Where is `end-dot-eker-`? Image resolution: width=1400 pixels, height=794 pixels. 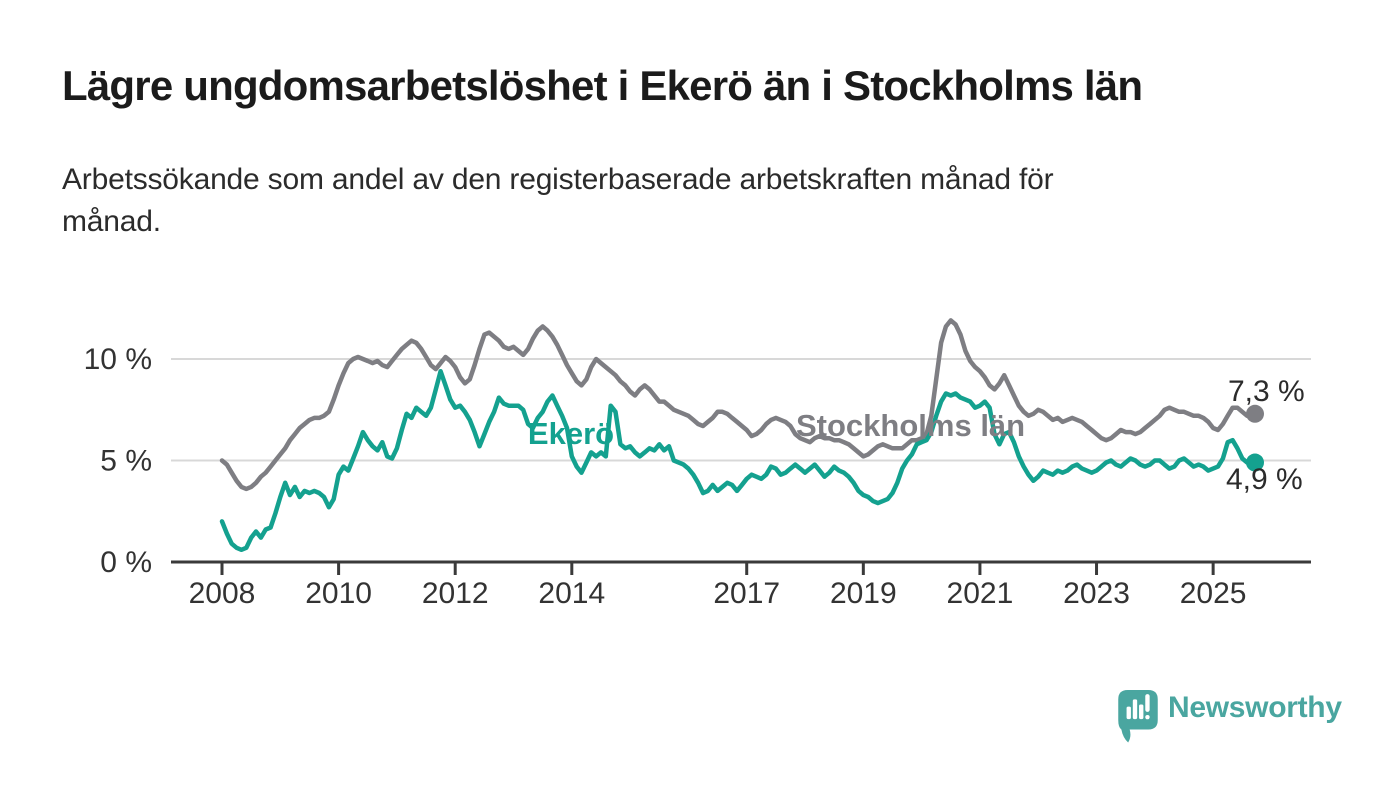 end-dot-eker- is located at coordinates (1255, 462).